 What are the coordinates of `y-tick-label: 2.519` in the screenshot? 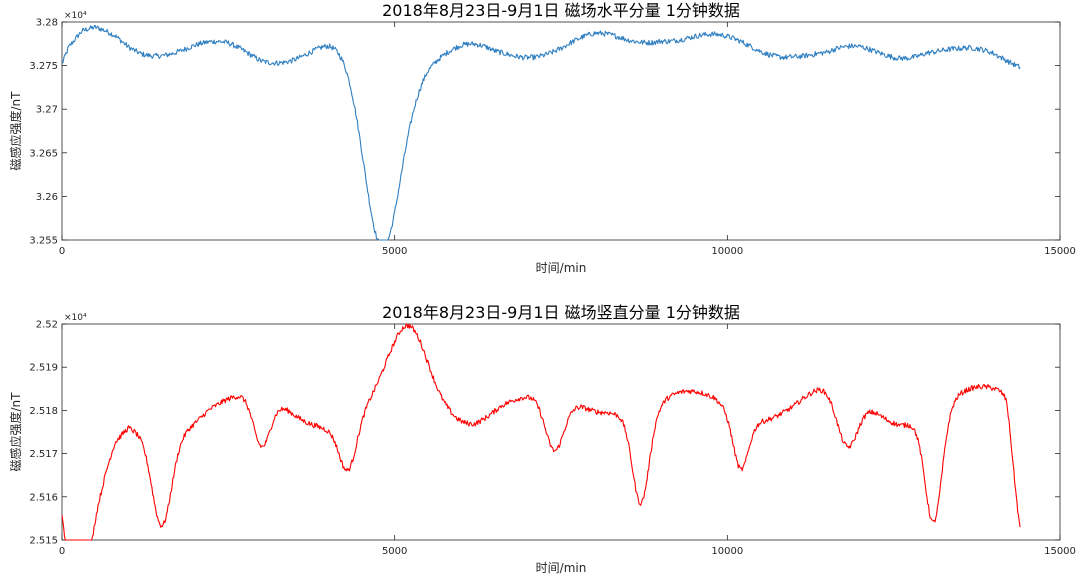 It's located at (43, 368).